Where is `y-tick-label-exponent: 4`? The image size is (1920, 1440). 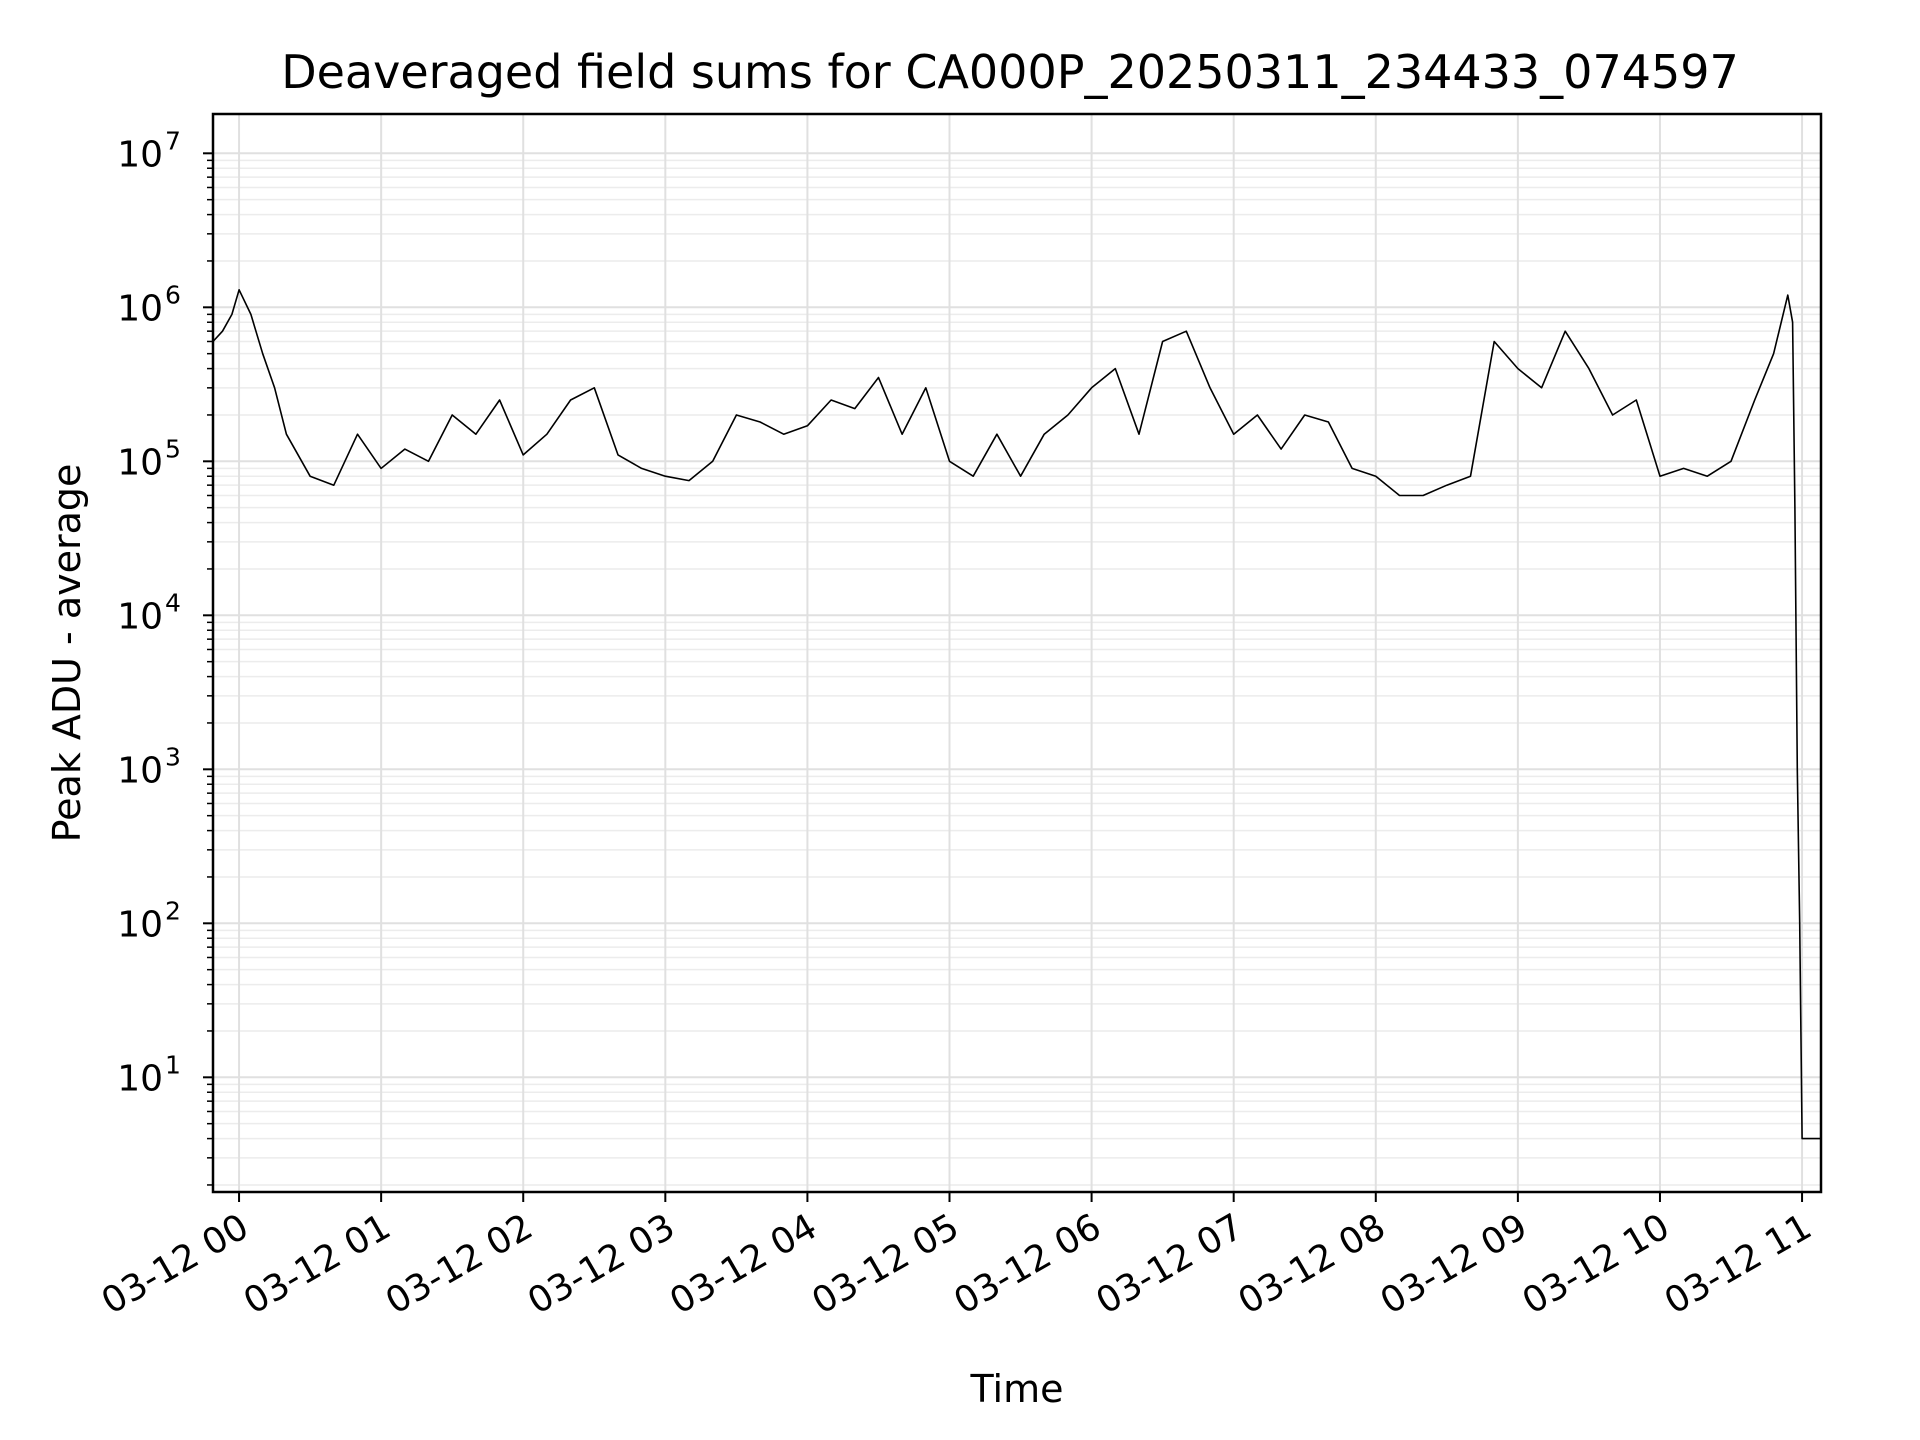
y-tick-label-exponent: 4 is located at coordinates (173, 602).